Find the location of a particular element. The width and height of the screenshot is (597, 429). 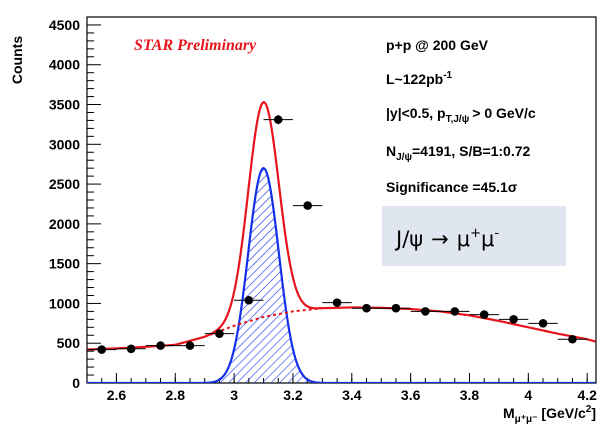

background-fit-dashed is located at coordinates (263, 323).